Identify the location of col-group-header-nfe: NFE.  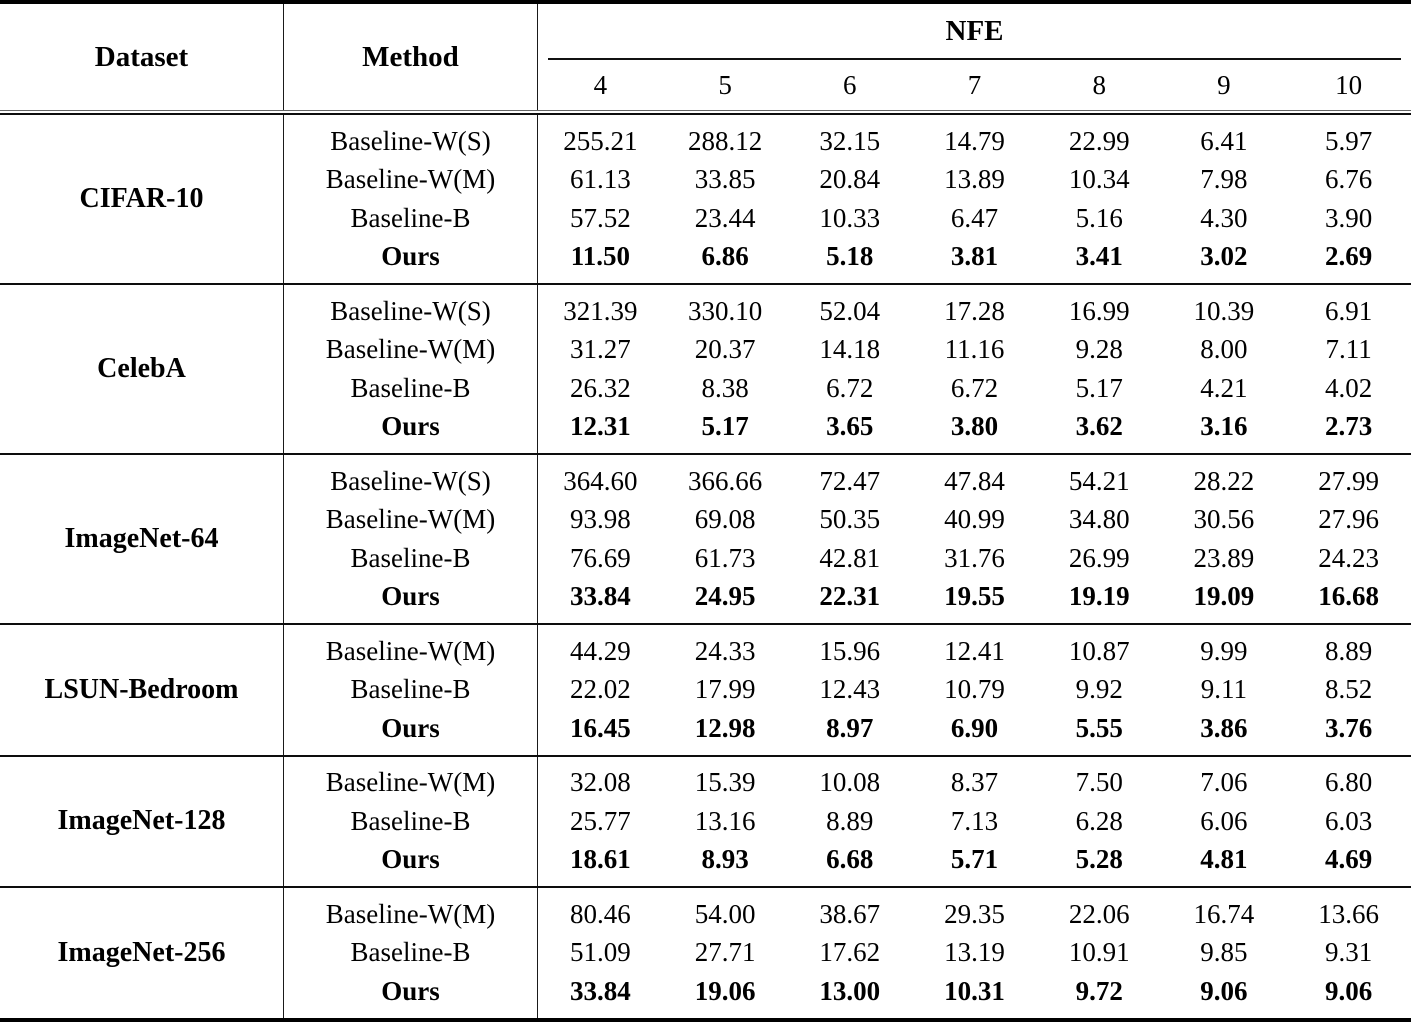
(974, 32).